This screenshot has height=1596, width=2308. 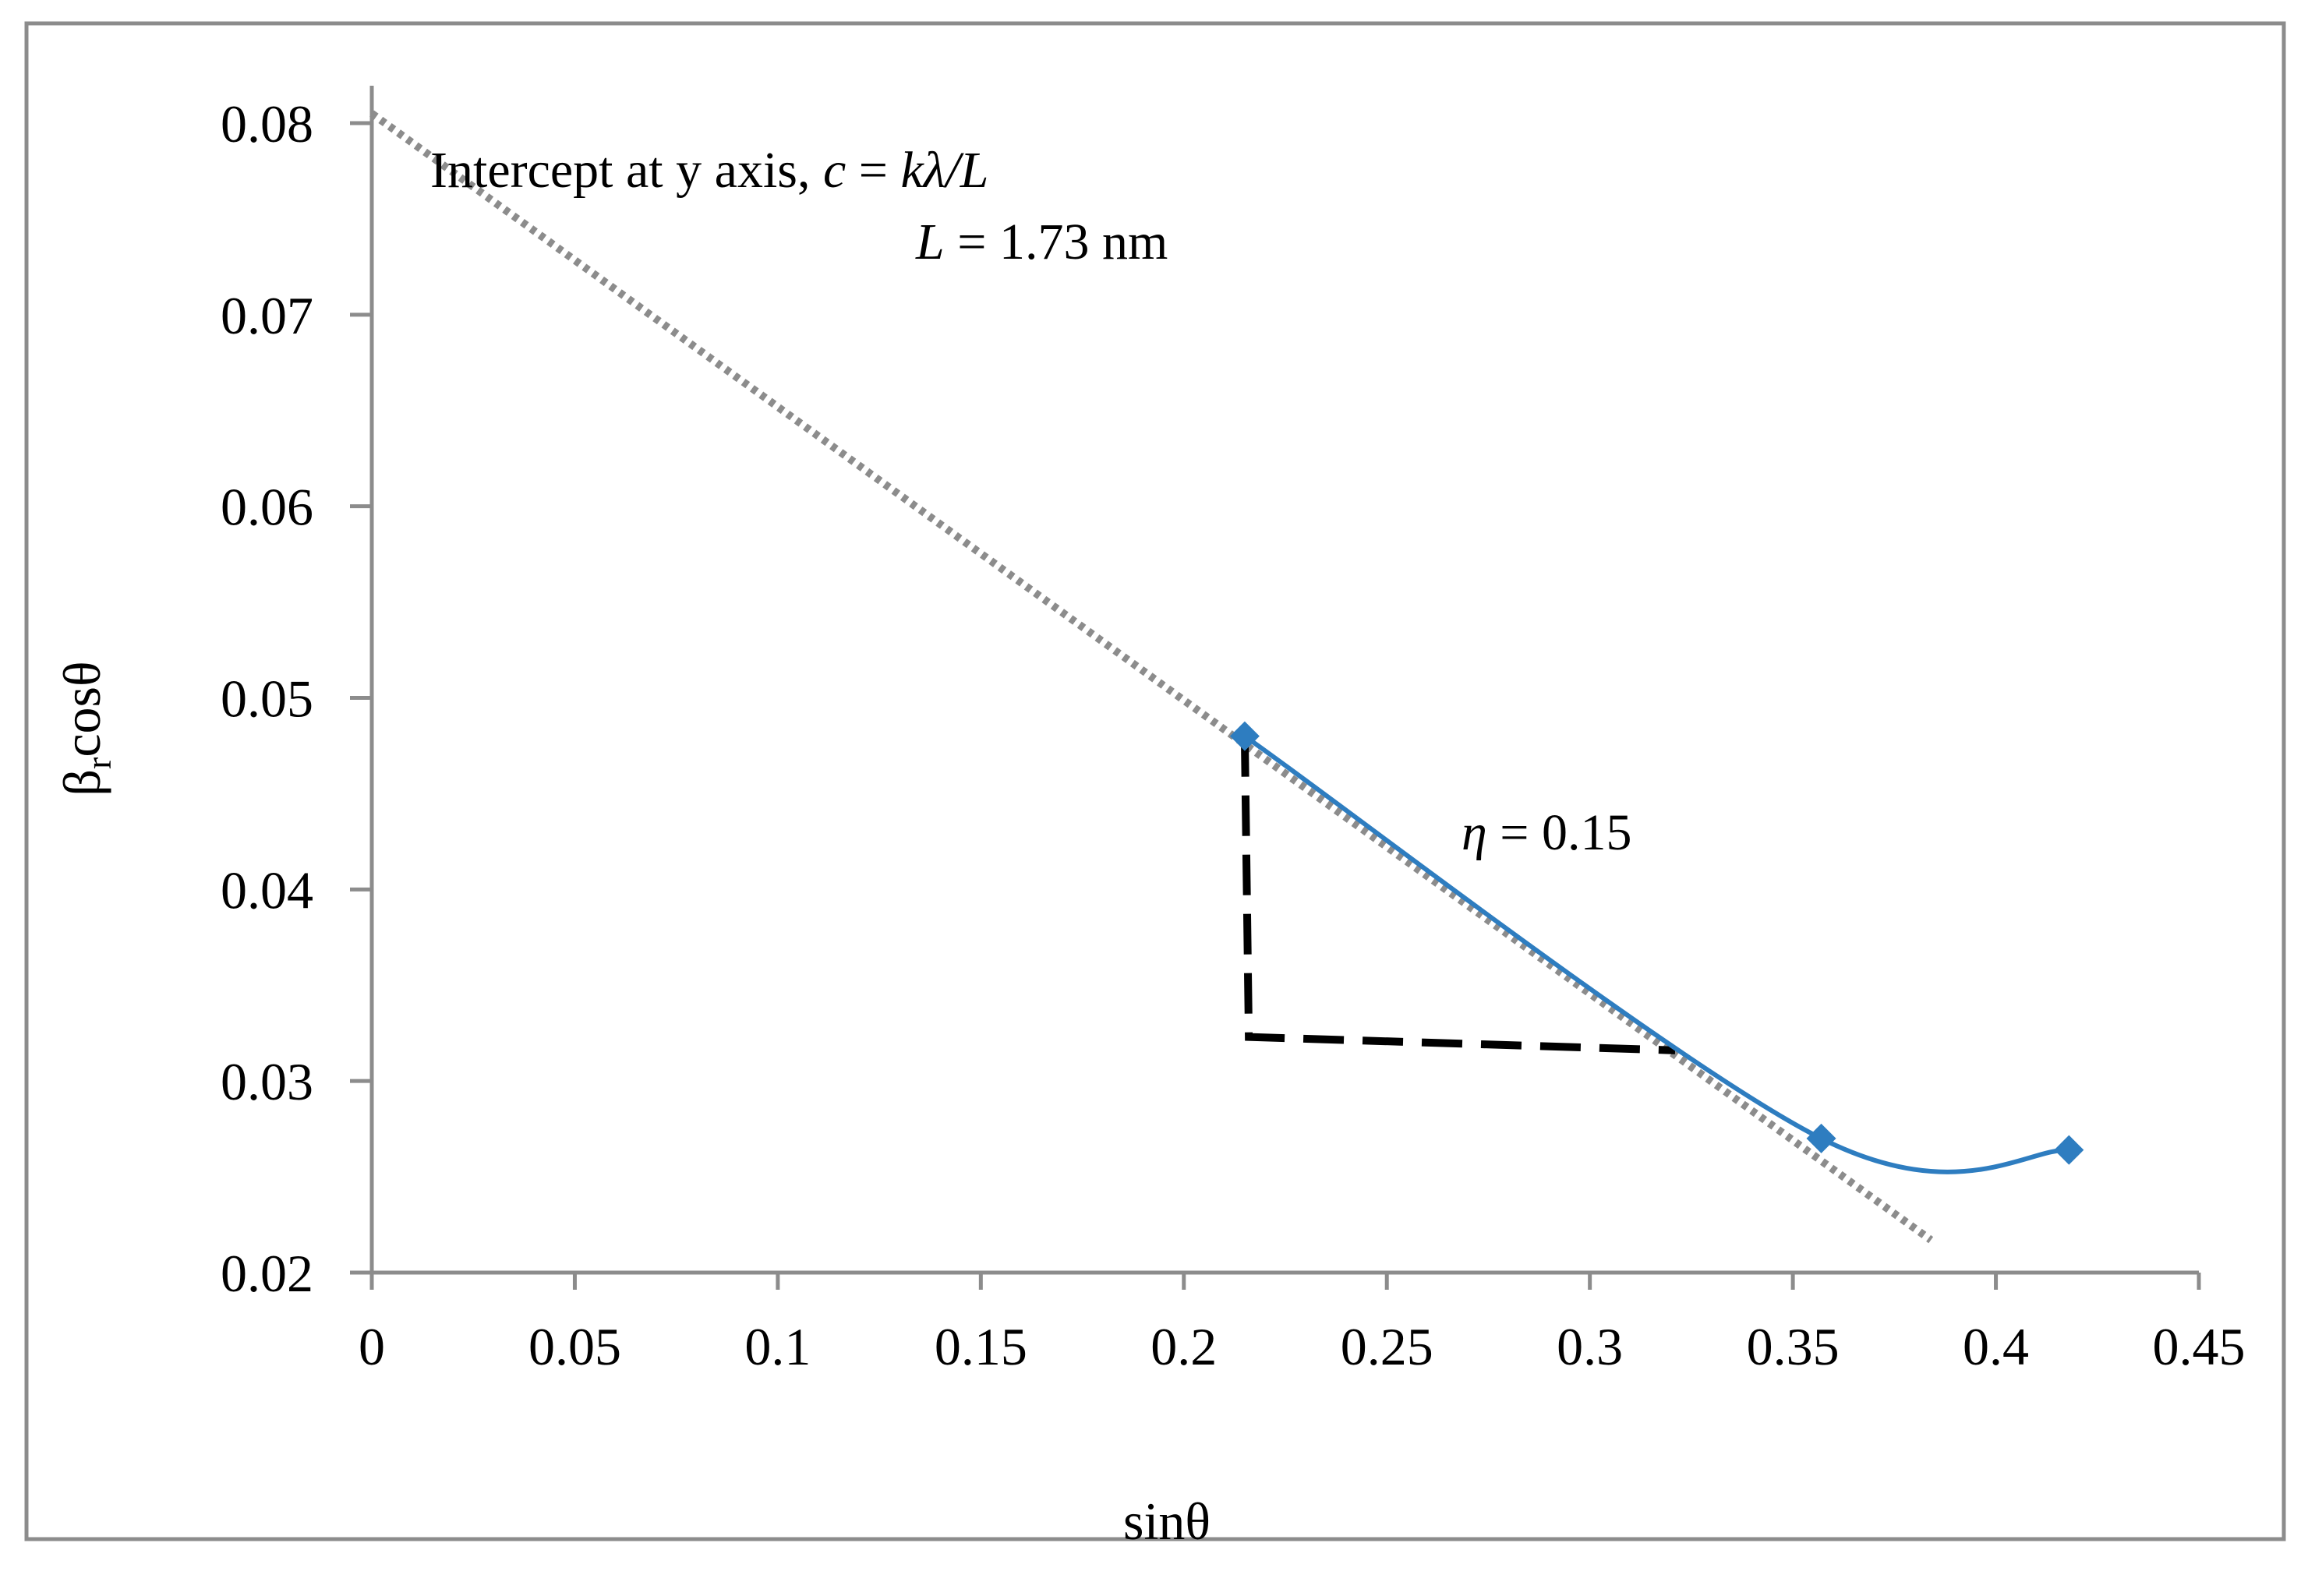 I want to click on y-tick-label: 0.03, so click(x=267, y=1081).